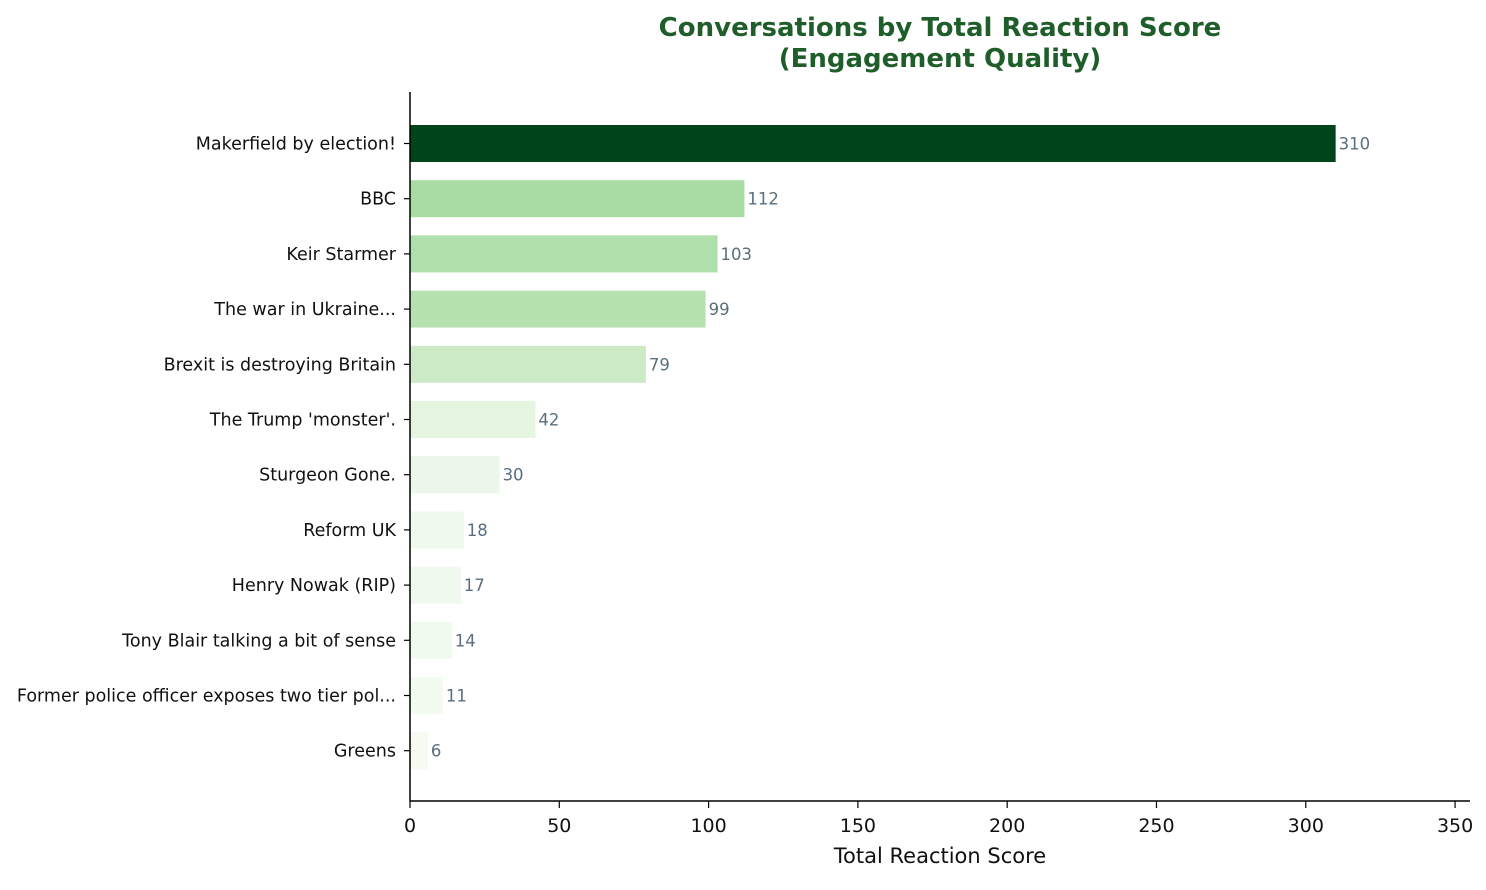 Image resolution: width=1486 pixels, height=890 pixels. I want to click on x-tick-label: 100, so click(708, 826).